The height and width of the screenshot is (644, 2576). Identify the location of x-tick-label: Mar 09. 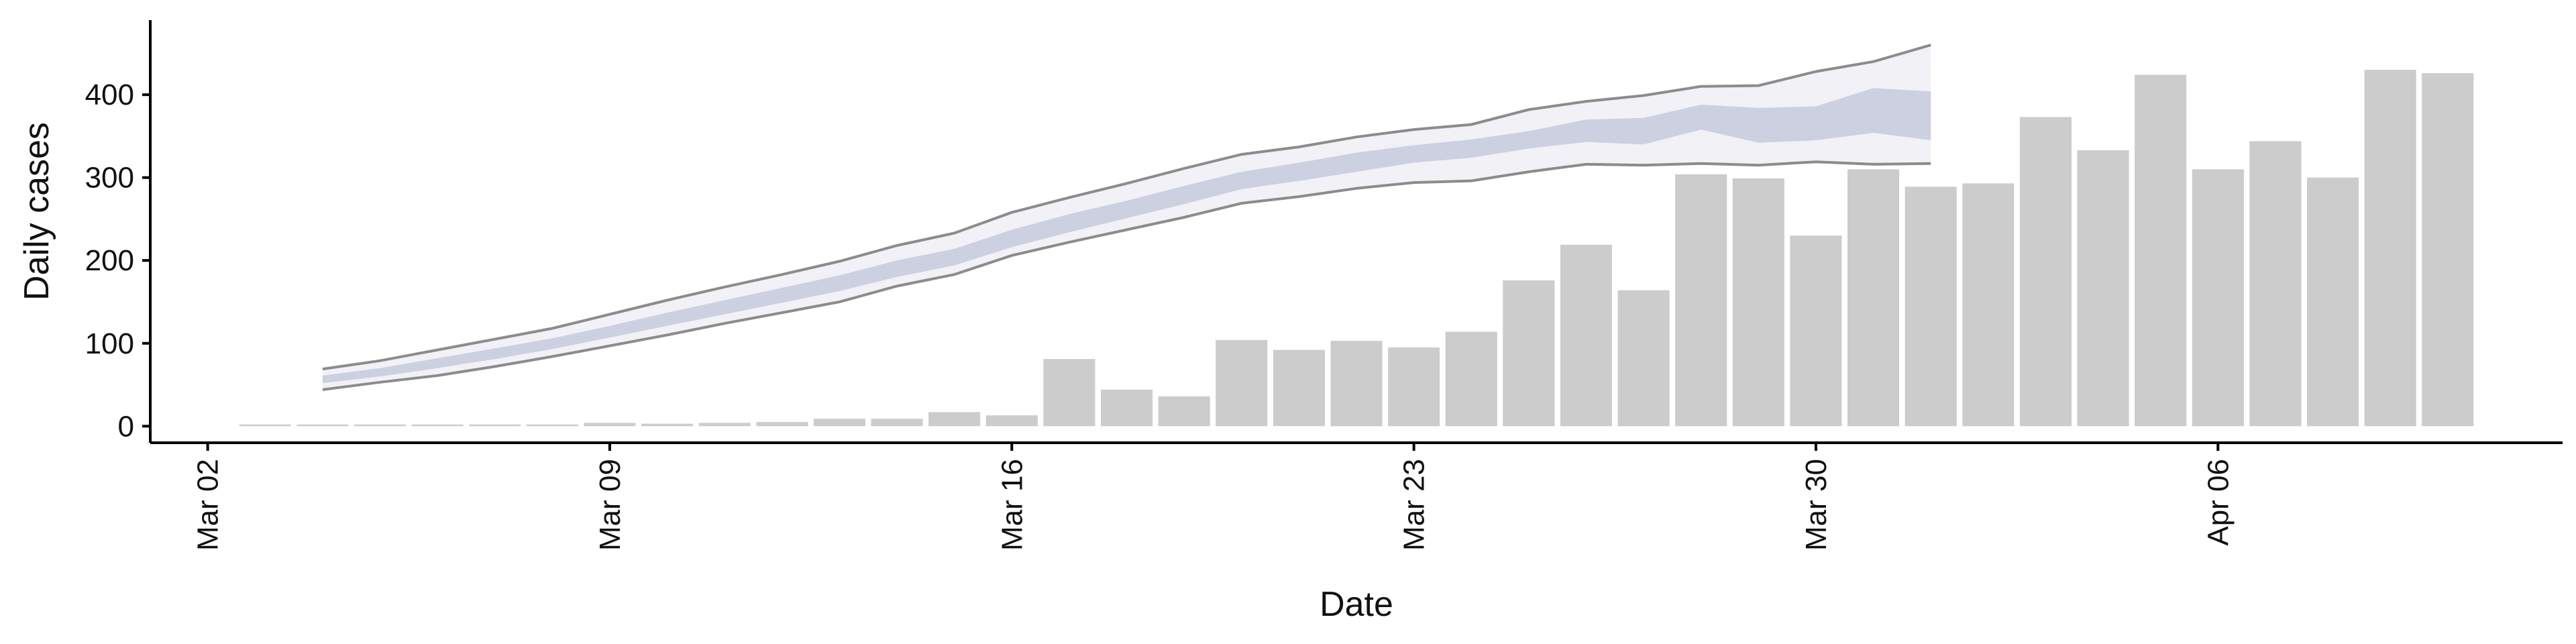
(610, 505).